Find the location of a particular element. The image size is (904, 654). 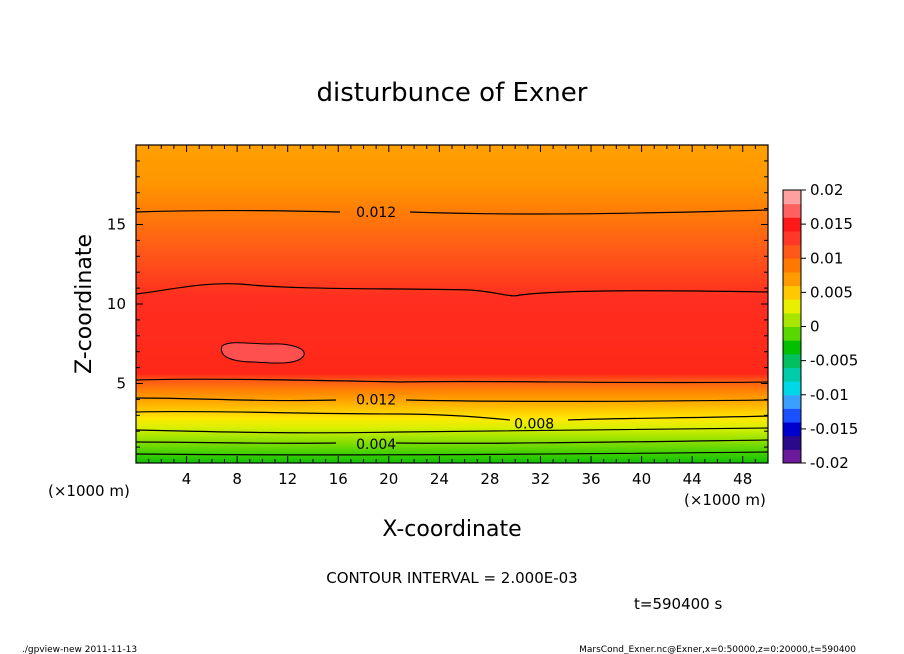

x-tick-label: 48 is located at coordinates (742, 479).